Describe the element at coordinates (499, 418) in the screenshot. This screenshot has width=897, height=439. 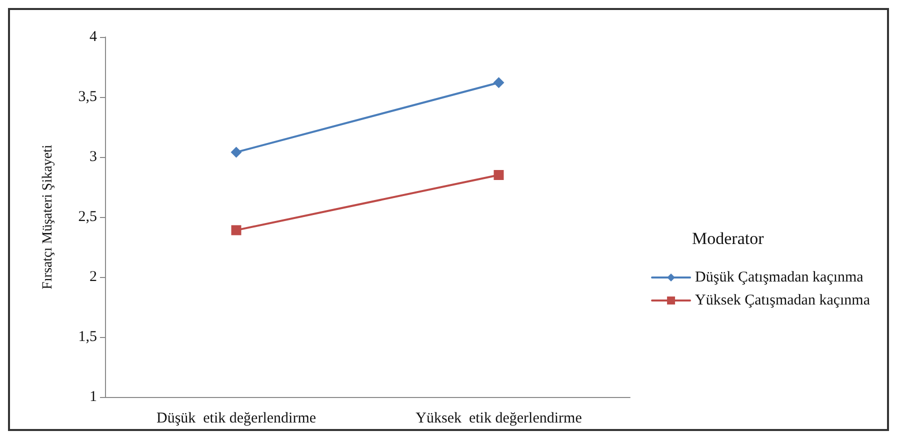
I see `x-tick-label: Yüksek etik değerlendirme` at that location.